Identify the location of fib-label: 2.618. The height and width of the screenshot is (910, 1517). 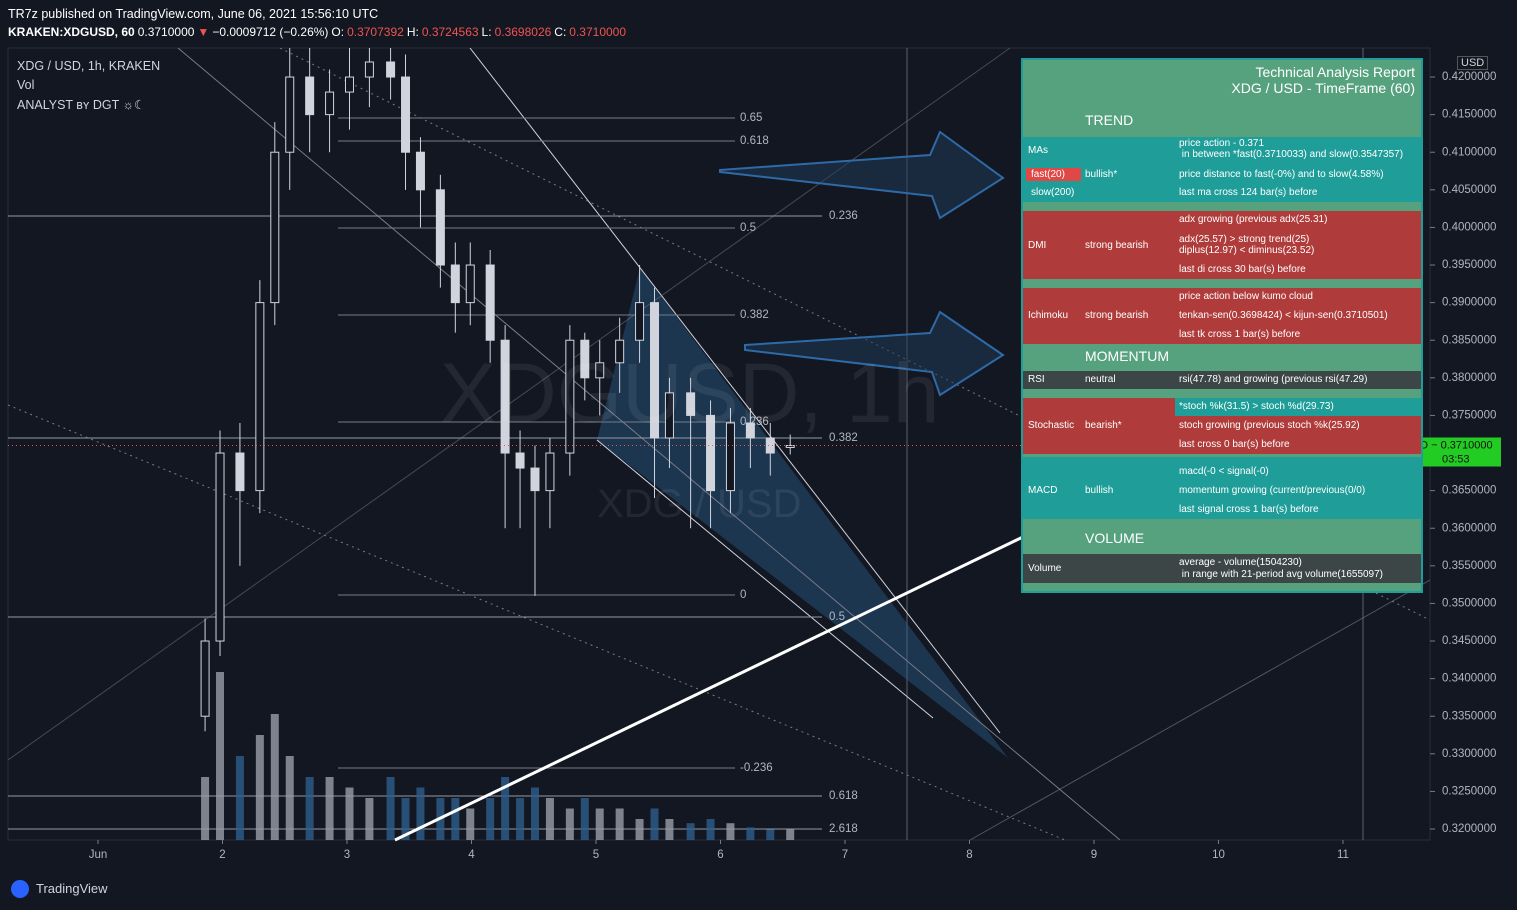
(843, 829).